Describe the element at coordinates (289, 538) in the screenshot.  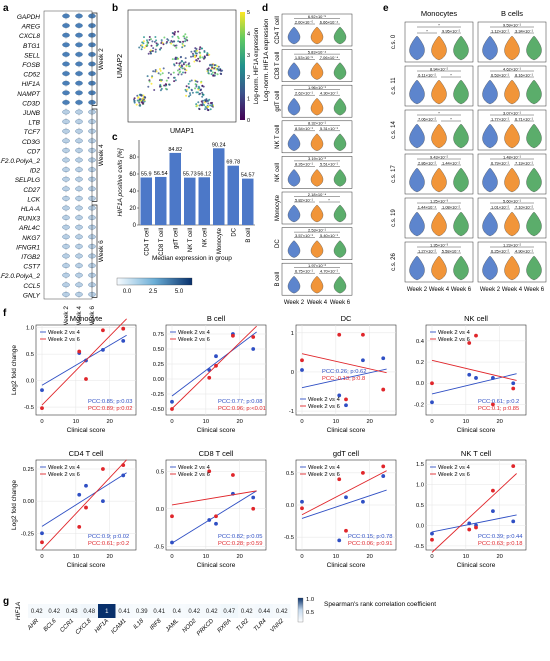
I see `f-ytick: -0.5` at that location.